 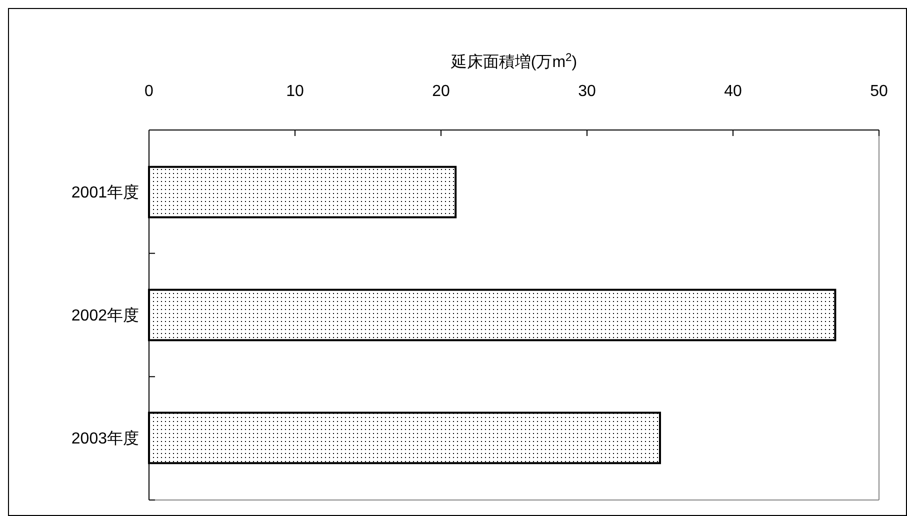 I want to click on x-tick-label: 50, so click(x=879, y=91).